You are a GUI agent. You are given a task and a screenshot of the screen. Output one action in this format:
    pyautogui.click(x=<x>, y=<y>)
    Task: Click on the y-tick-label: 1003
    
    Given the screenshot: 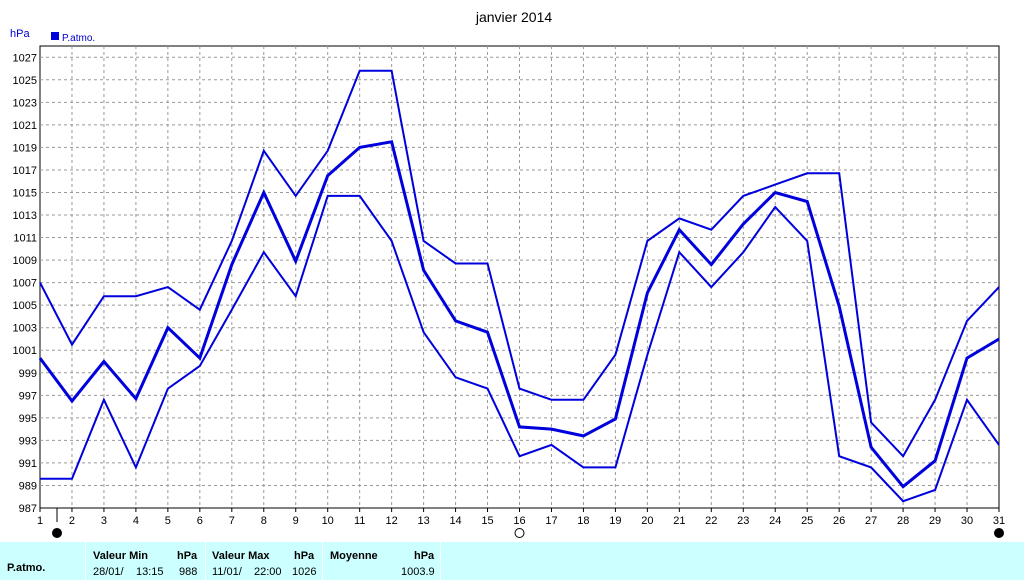 What is the action you would take?
    pyautogui.click(x=25, y=329)
    